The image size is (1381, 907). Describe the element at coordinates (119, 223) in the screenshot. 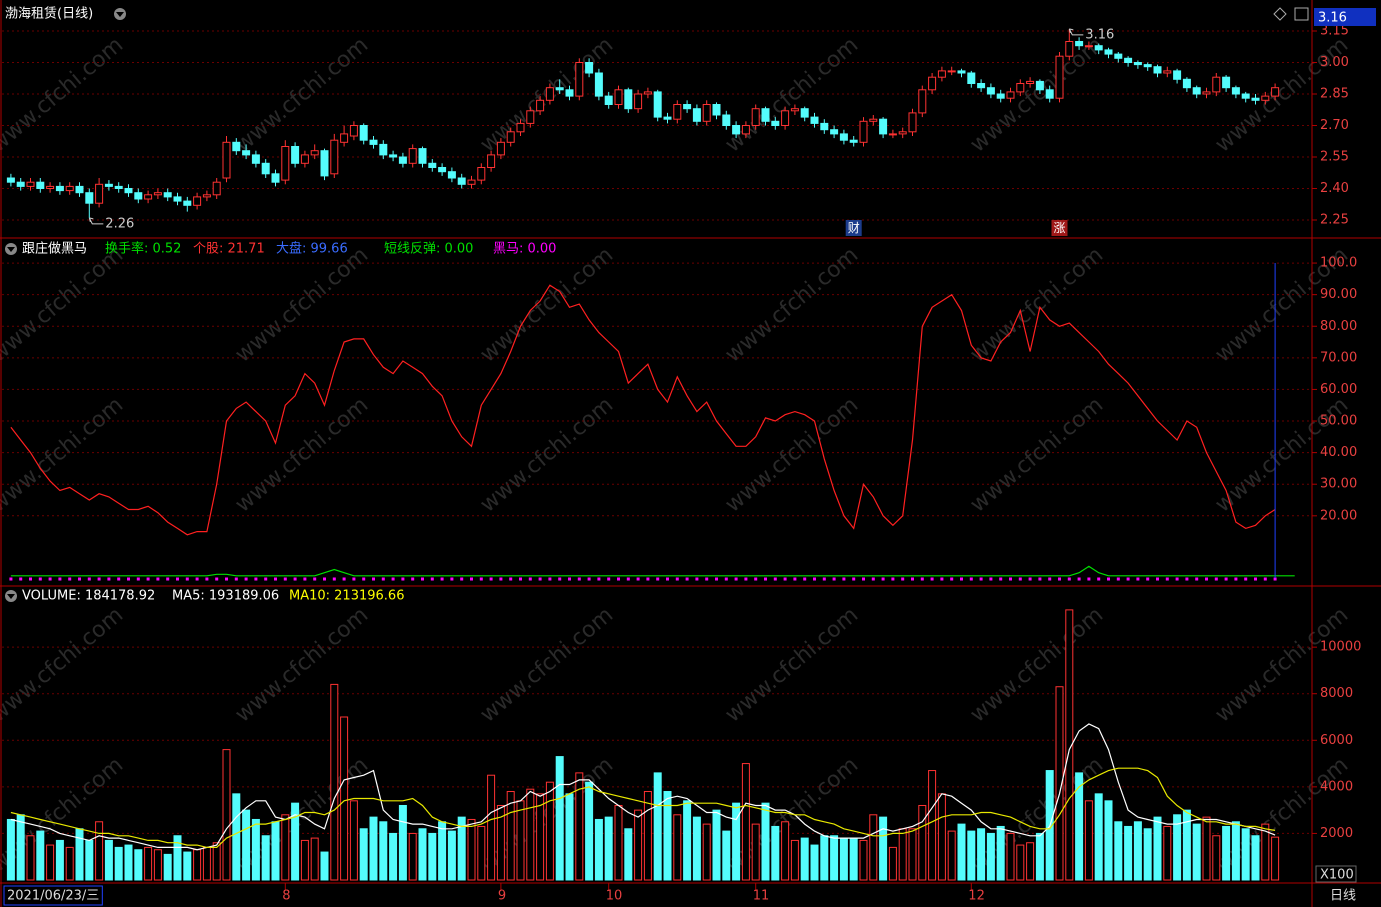

I see `annotation-label: 2.26` at that location.